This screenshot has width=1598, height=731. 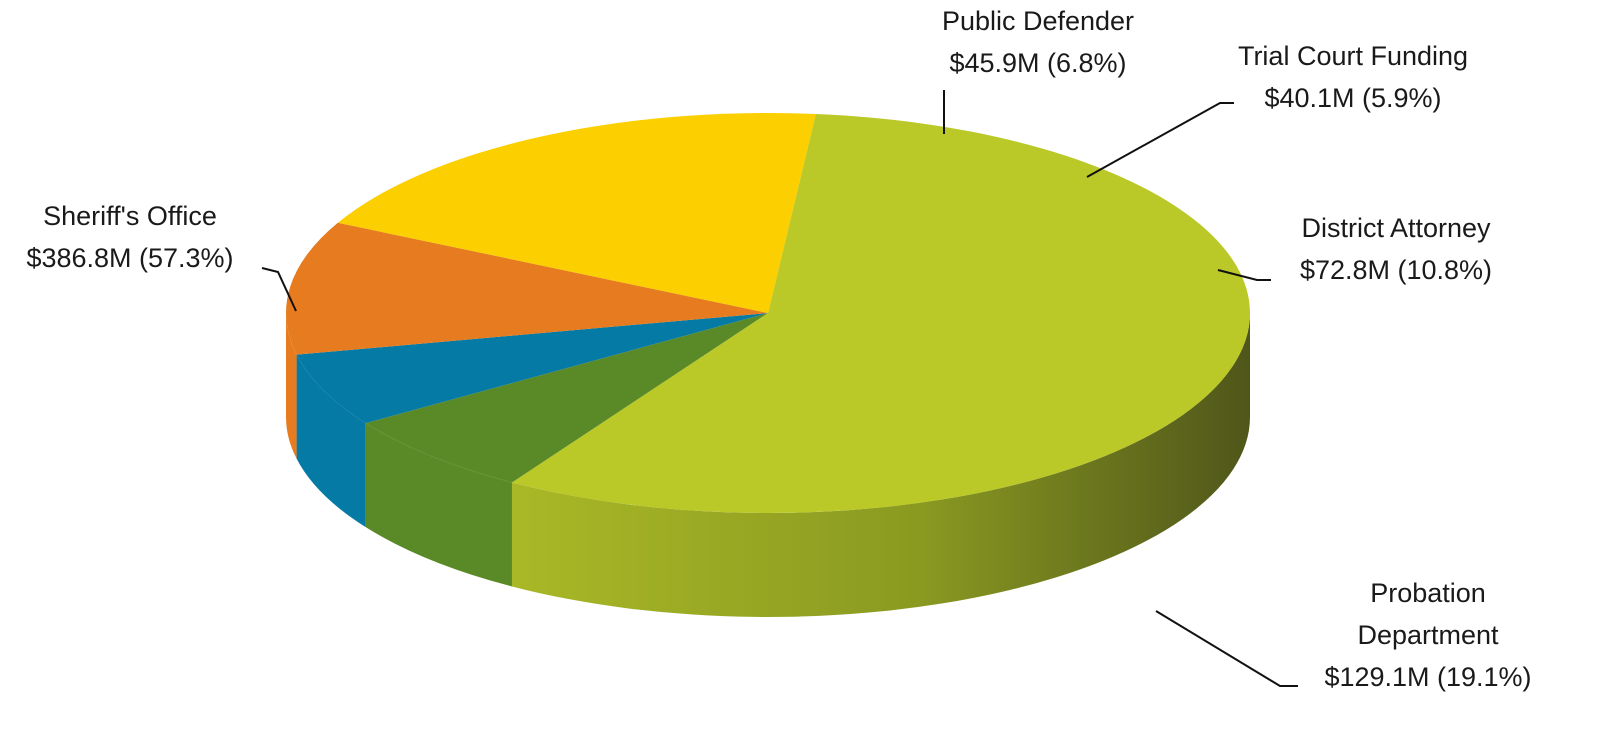 What do you see at coordinates (1037, 63) in the screenshot?
I see `data-label-value: $45.9M (6.8%)` at bounding box center [1037, 63].